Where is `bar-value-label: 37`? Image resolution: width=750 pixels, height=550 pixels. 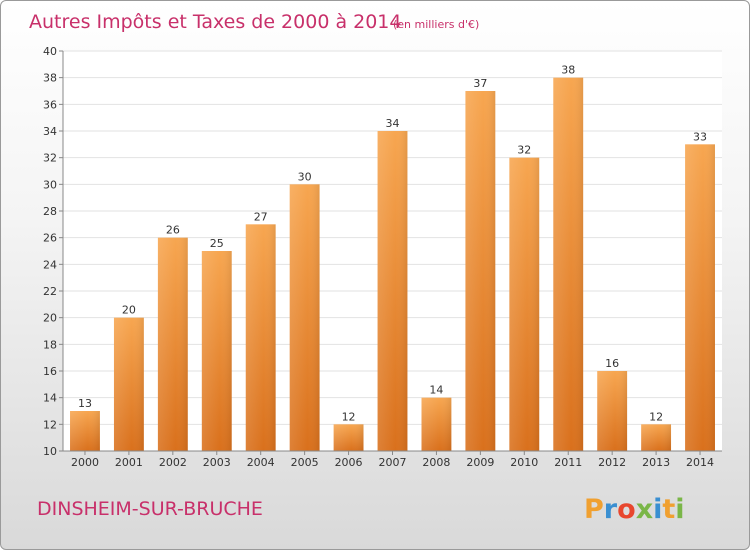
bar-value-label: 37 is located at coordinates (480, 83).